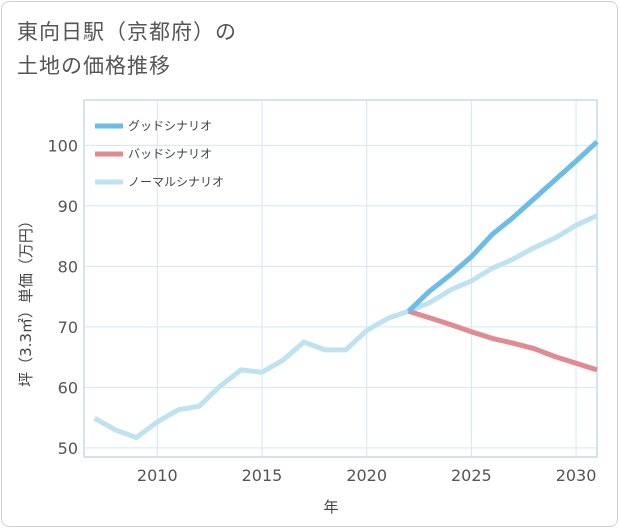  I want to click on y-tick-label: 90, so click(68, 206).